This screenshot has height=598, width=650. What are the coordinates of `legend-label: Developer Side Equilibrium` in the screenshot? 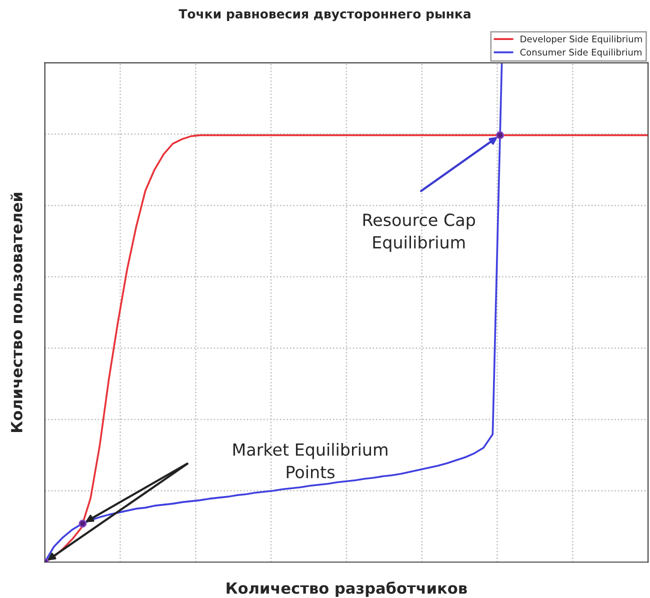 It's located at (581, 39).